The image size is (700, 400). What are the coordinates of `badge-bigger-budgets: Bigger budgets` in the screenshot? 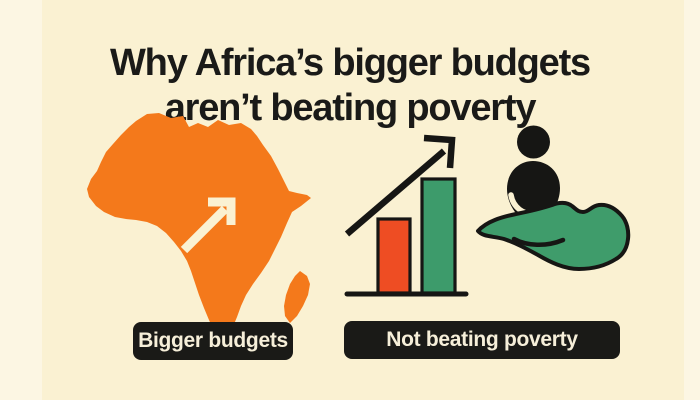 It's located at (213, 341).